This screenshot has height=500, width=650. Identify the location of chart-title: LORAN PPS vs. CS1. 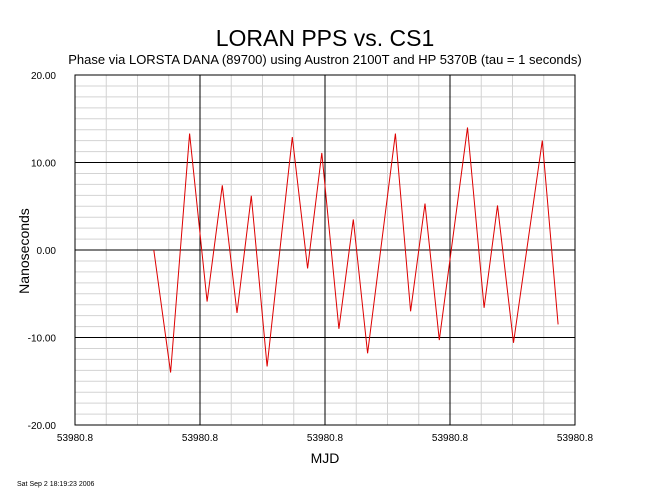
(325, 38).